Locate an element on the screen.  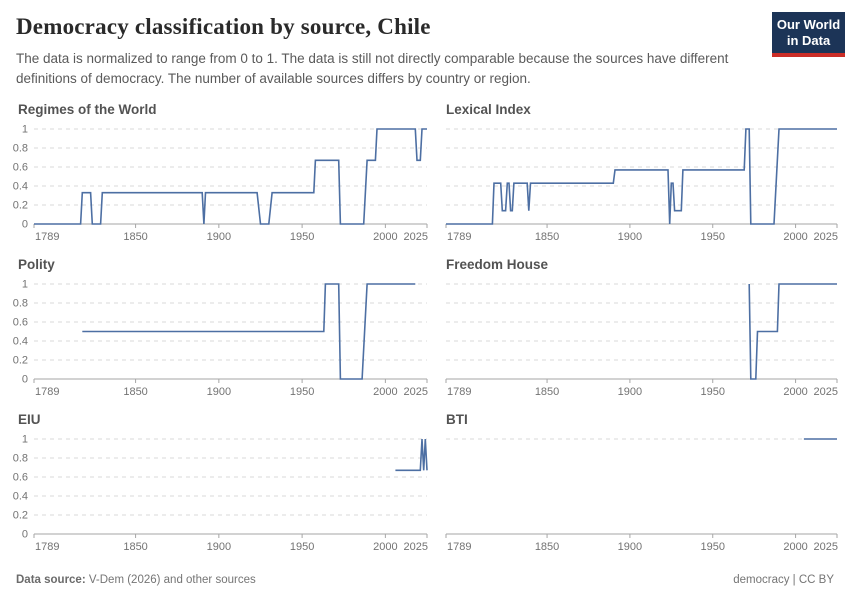
panel-title-lexical-index: Lexical Index is located at coordinates (488, 109).